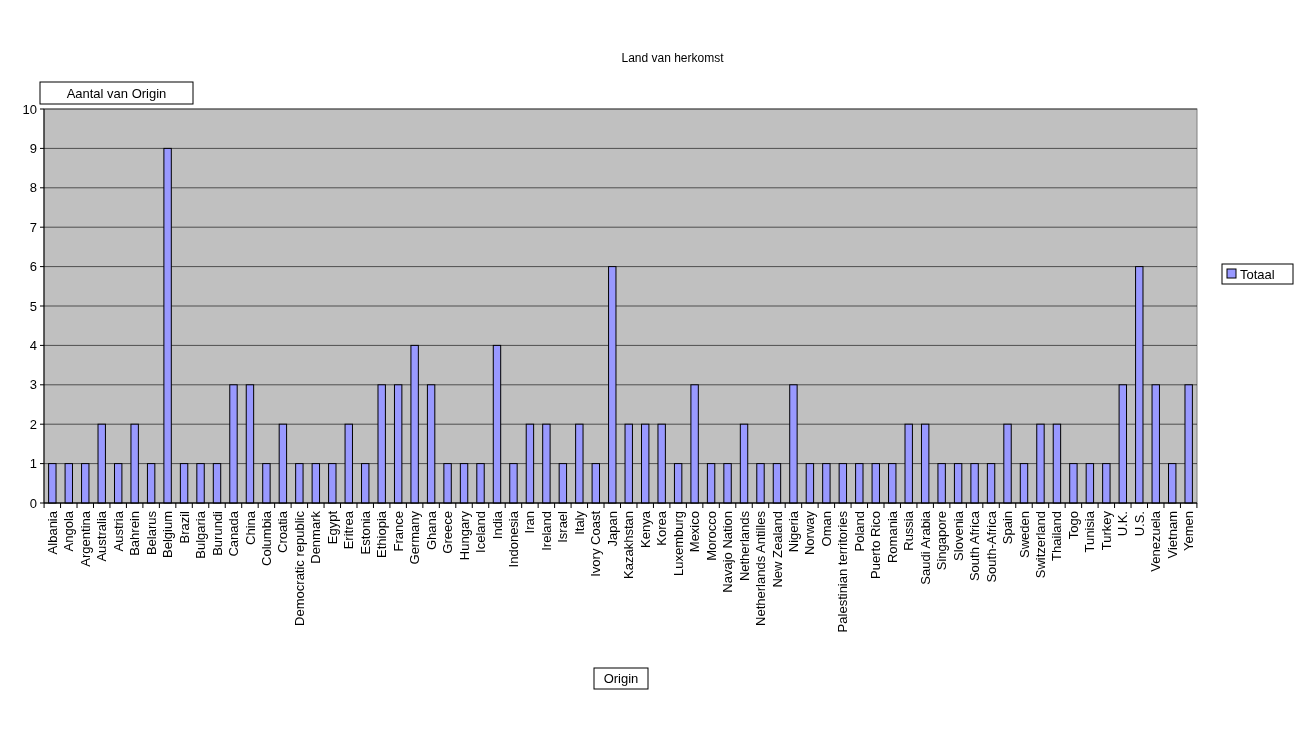  Describe the element at coordinates (29, 109) in the screenshot. I see `y-tick-label: 10` at that location.